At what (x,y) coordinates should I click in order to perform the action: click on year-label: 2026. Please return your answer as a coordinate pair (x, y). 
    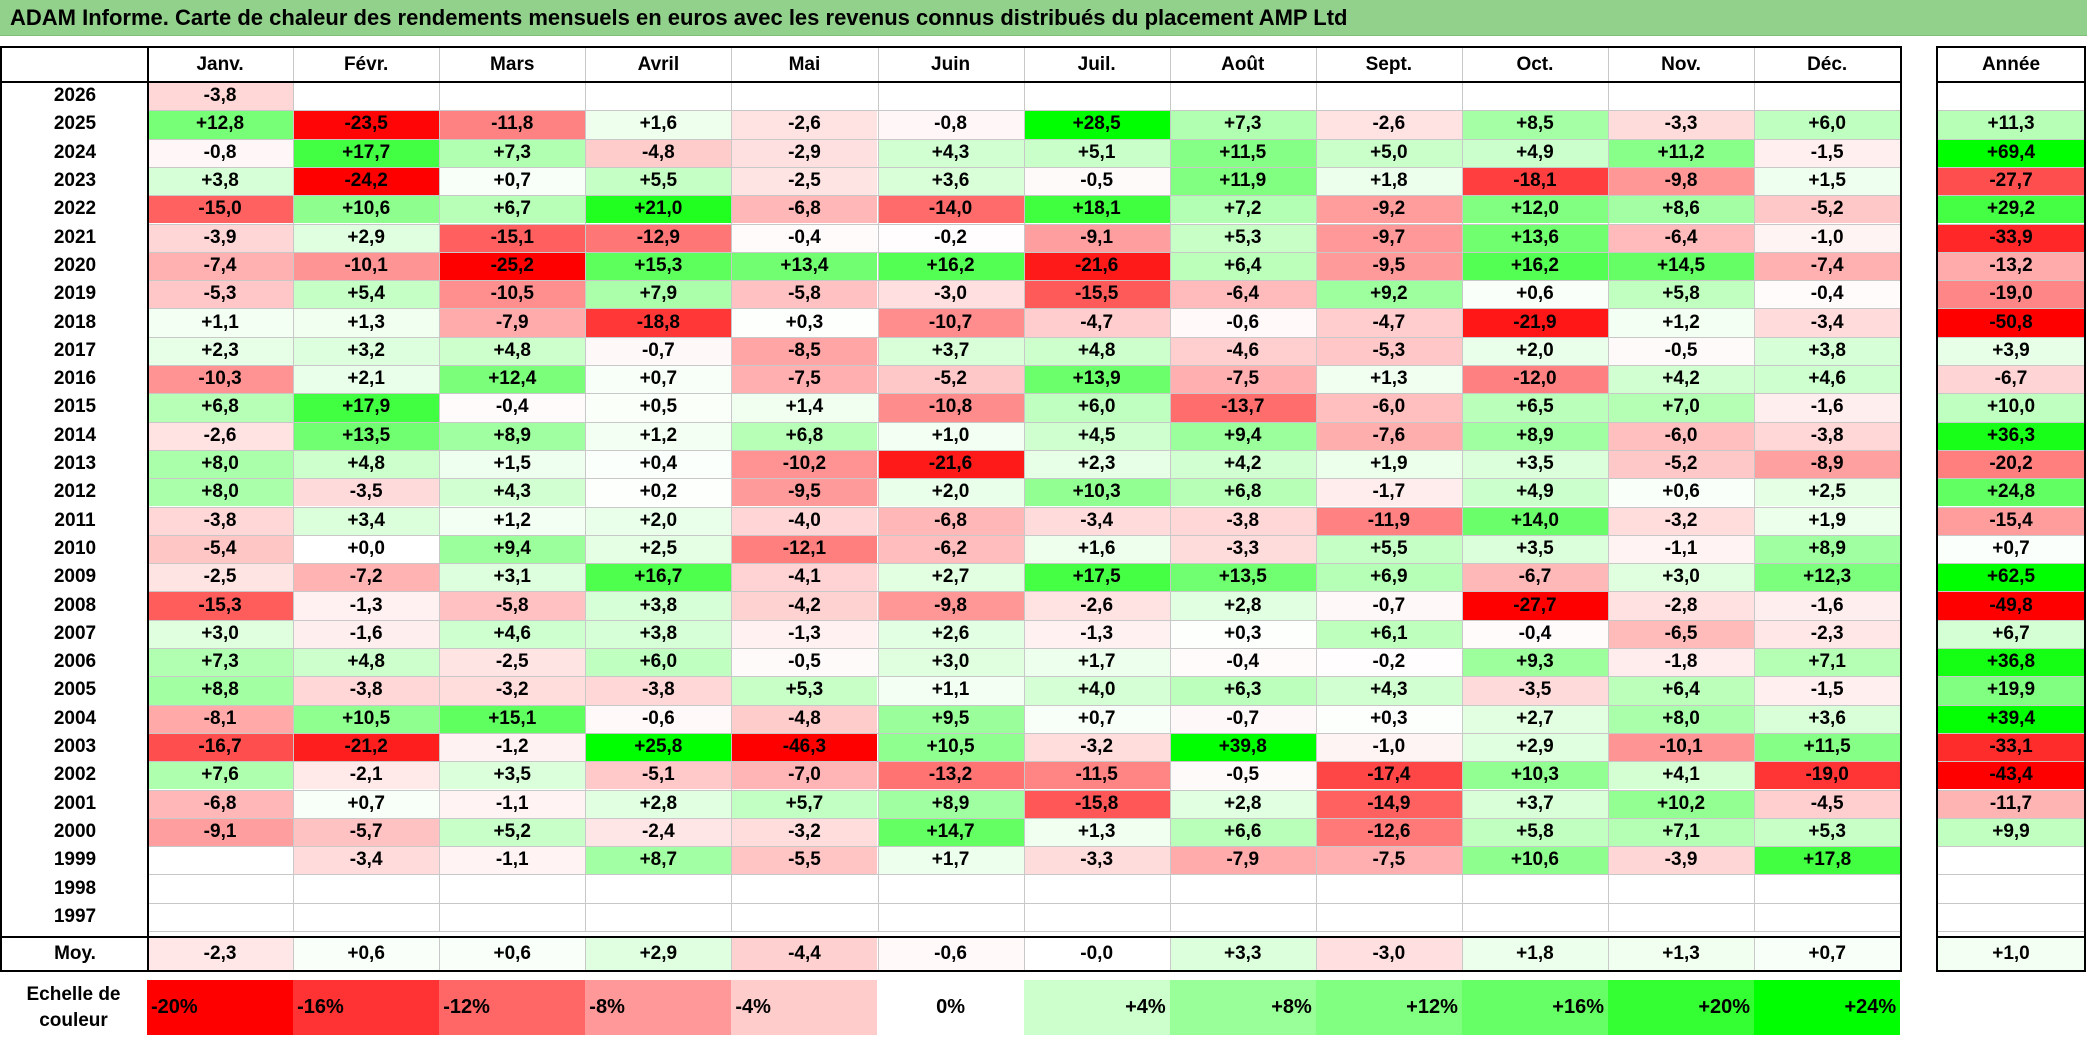
    Looking at the image, I should click on (75, 96).